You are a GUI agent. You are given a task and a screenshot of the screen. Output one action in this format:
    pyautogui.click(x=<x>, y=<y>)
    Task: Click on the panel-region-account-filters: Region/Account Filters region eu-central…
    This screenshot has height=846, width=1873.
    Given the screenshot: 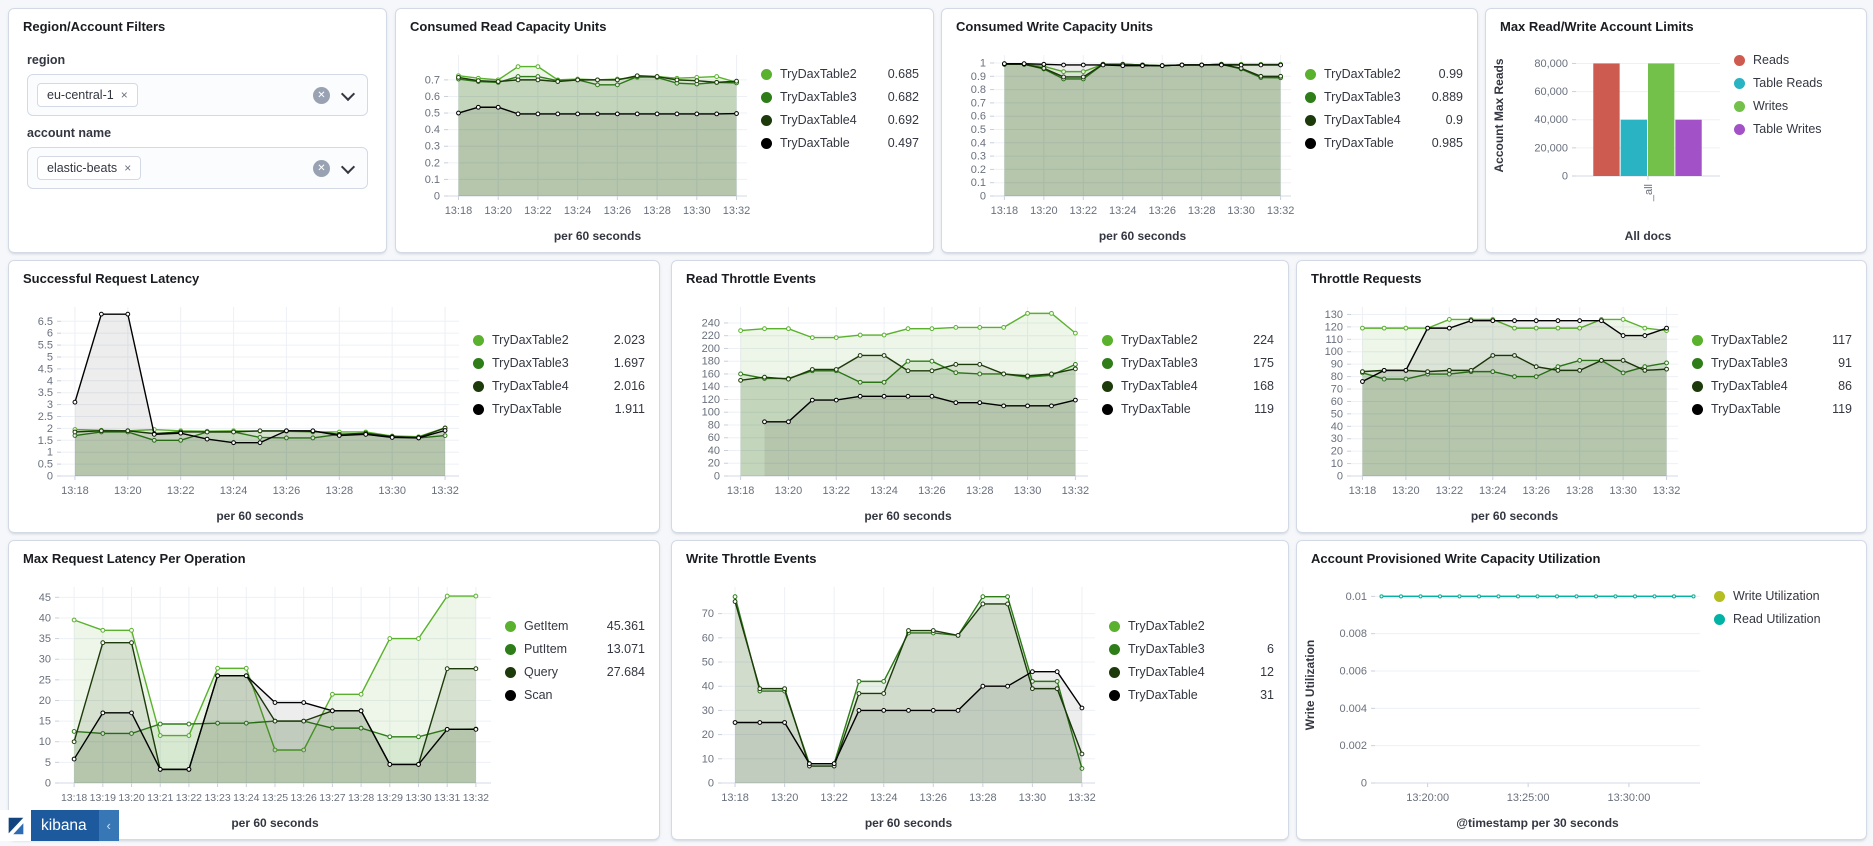 What is the action you would take?
    pyautogui.click(x=197, y=130)
    